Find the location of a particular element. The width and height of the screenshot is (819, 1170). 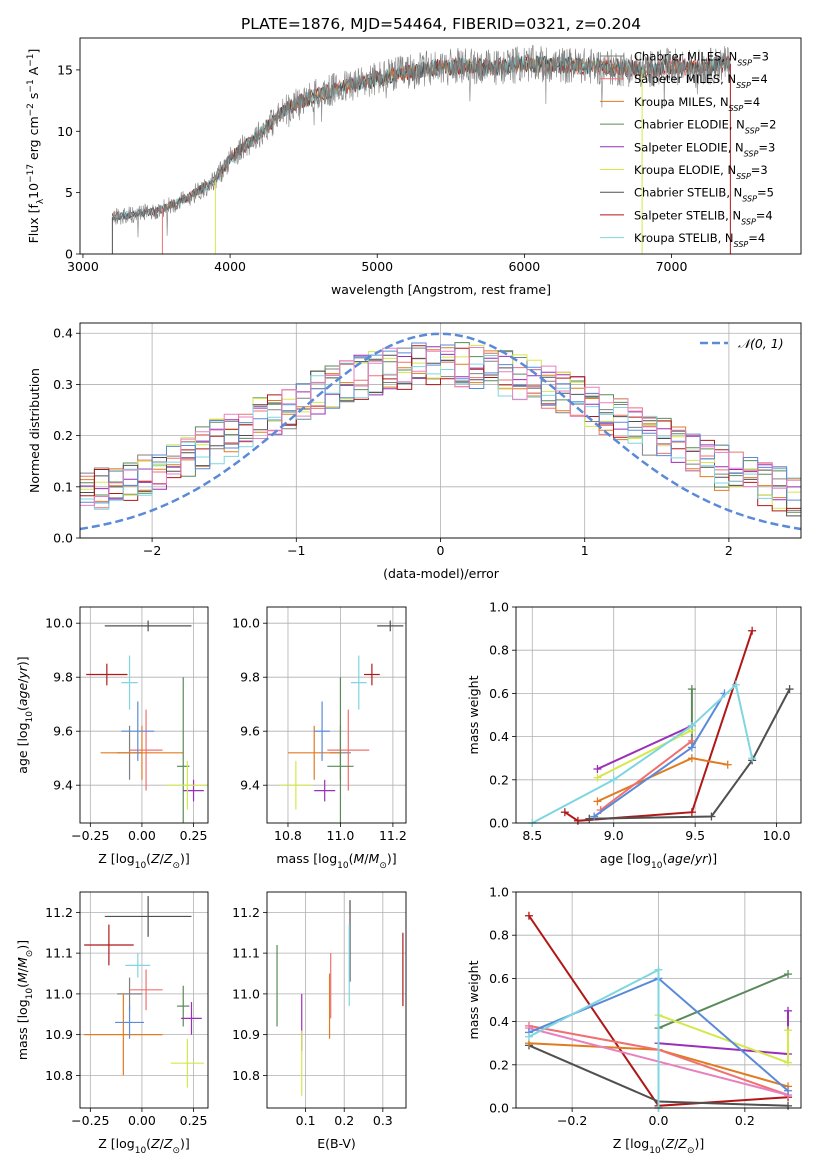

legend-value: =2 is located at coordinates (768, 125).